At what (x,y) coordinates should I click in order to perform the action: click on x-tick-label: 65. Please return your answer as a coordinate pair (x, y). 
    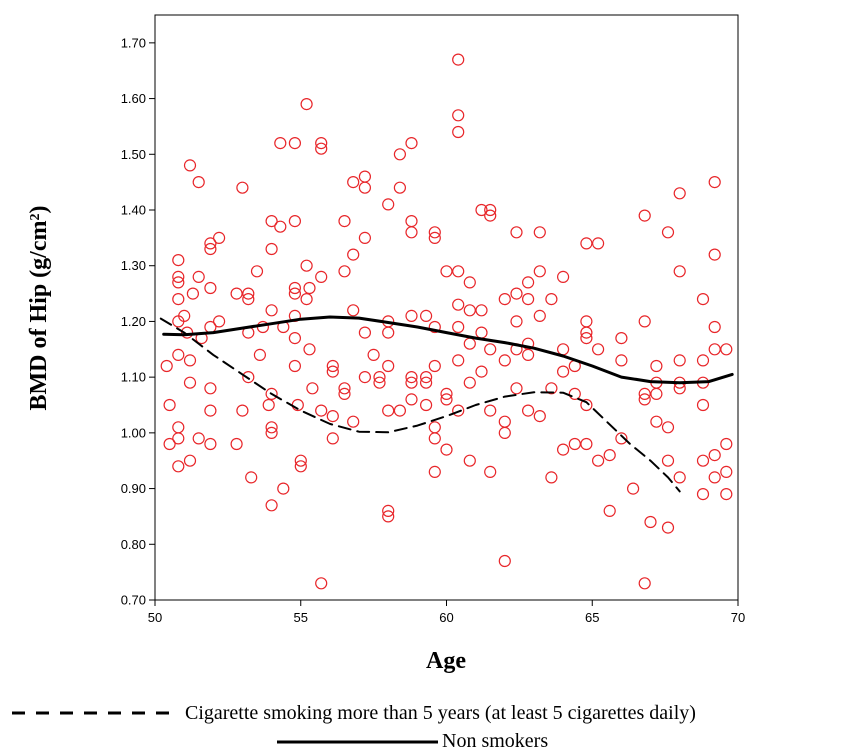
    Looking at the image, I should click on (592, 617).